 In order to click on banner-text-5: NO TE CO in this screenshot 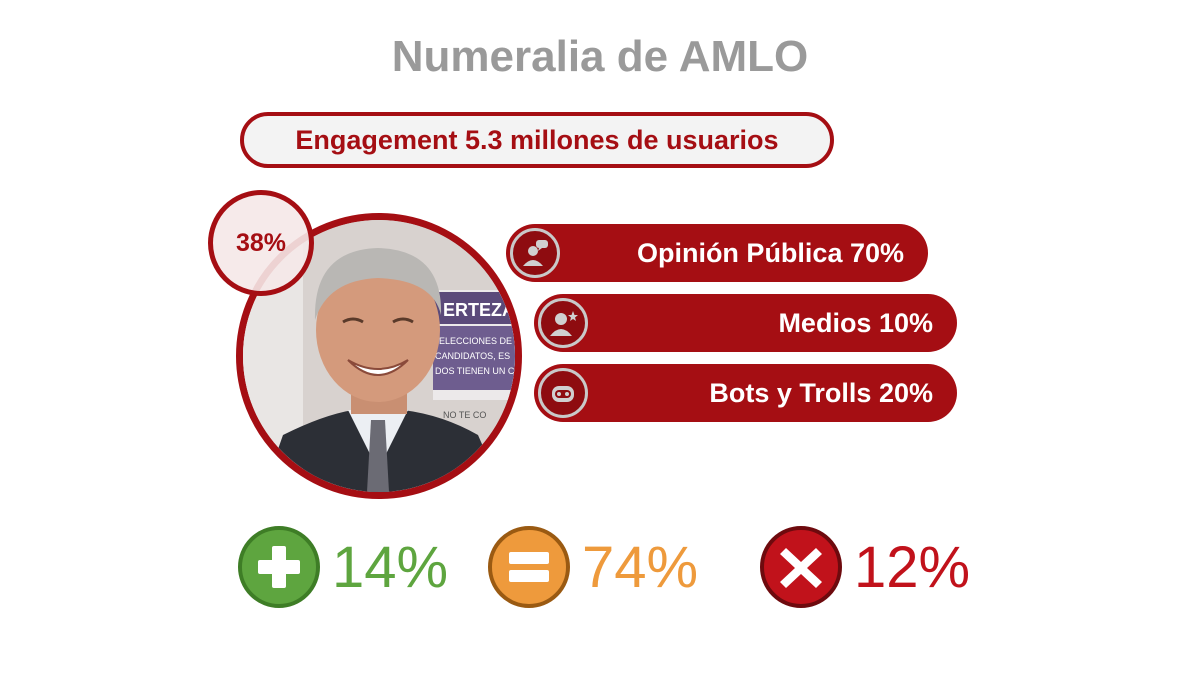, I will do `click(464, 415)`.